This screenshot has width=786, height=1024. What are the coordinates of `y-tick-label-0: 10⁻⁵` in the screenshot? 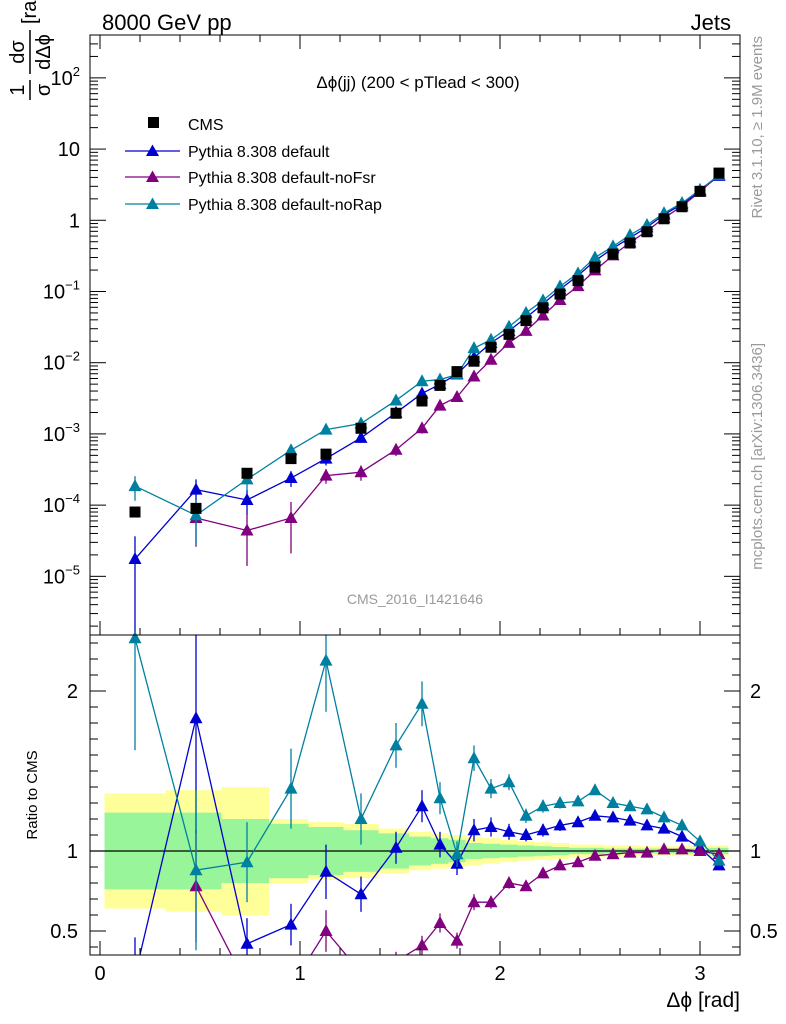 It's located at (61, 575).